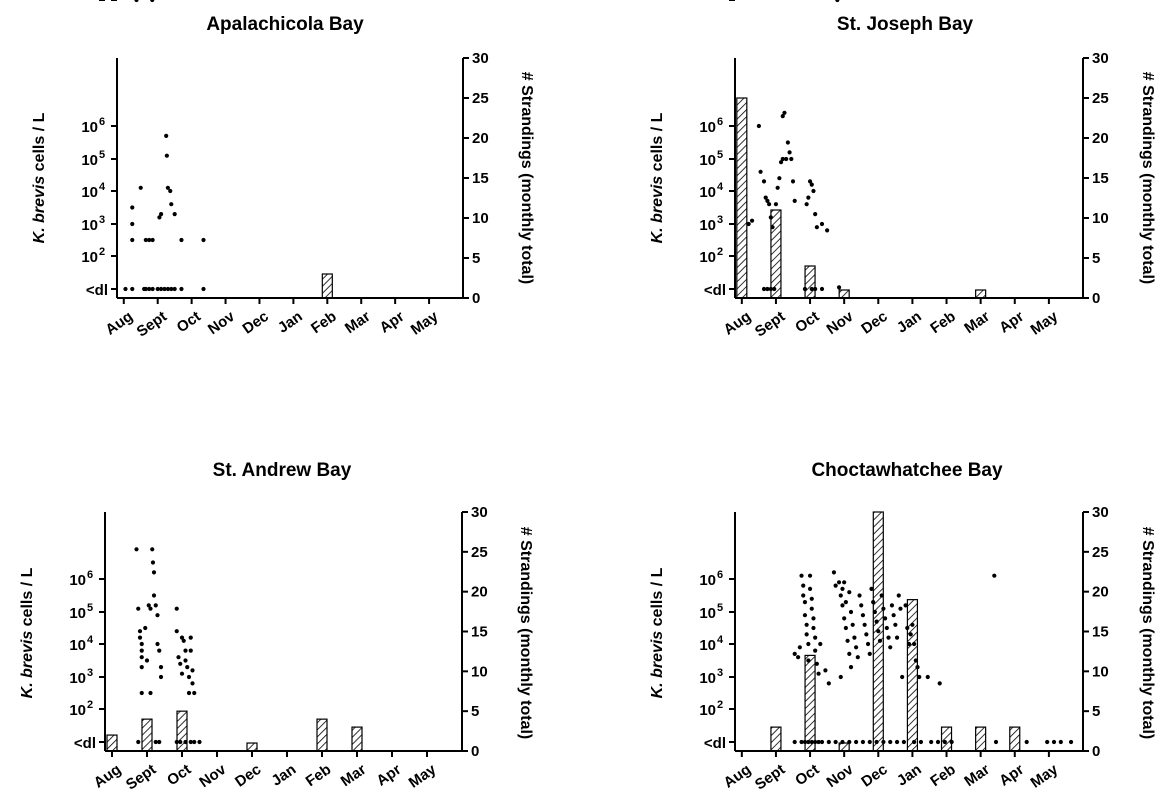  What do you see at coordinates (479, 671) in the screenshot?
I see `right-tick-label: 10` at bounding box center [479, 671].